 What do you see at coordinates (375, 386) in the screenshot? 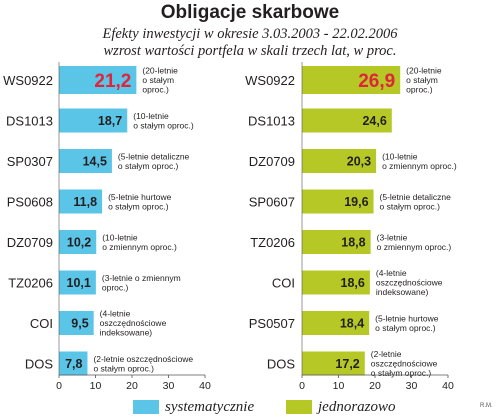
I see `jednorazowo-x-tick-label: 20` at bounding box center [375, 386].